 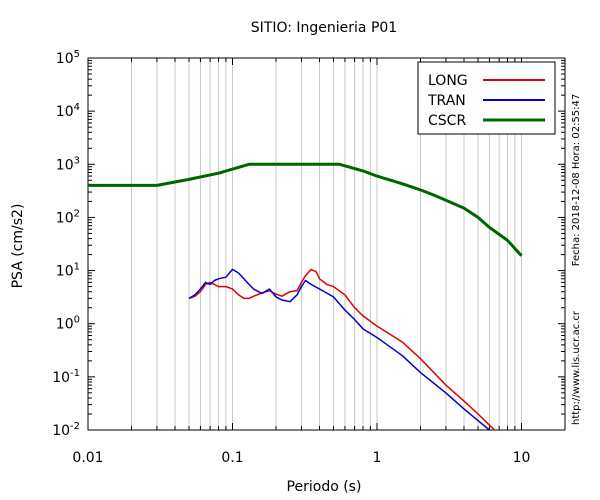 What do you see at coordinates (576, 180) in the screenshot?
I see `timestamp-label: Fecha: 2018-12-08 Hora: 02:55:47` at bounding box center [576, 180].